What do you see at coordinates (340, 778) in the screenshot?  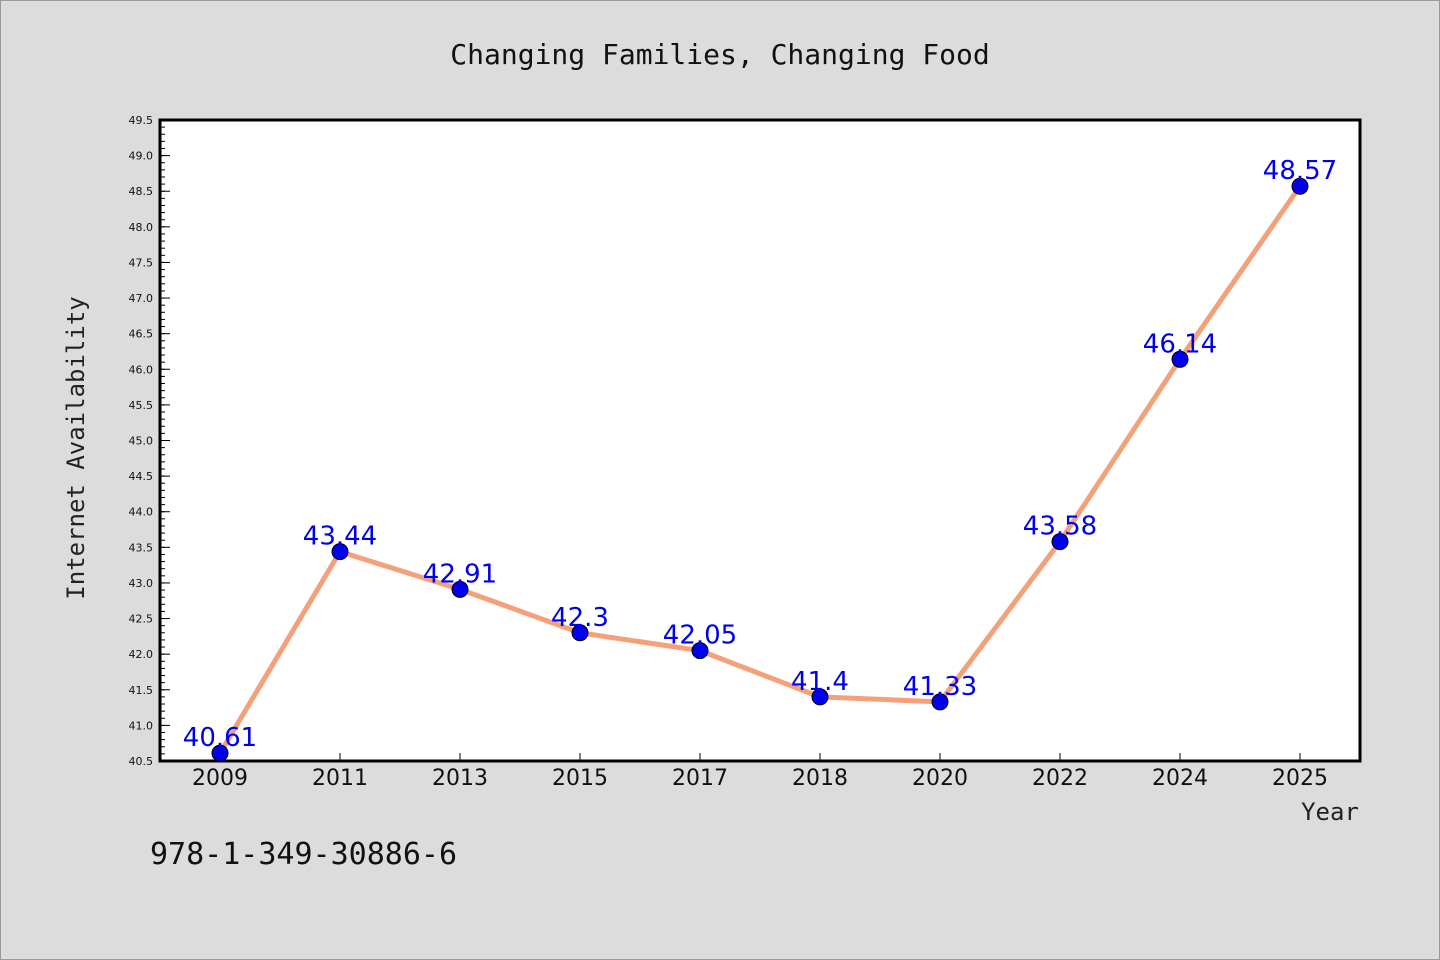 I see `x-tick-label: 2011` at bounding box center [340, 778].